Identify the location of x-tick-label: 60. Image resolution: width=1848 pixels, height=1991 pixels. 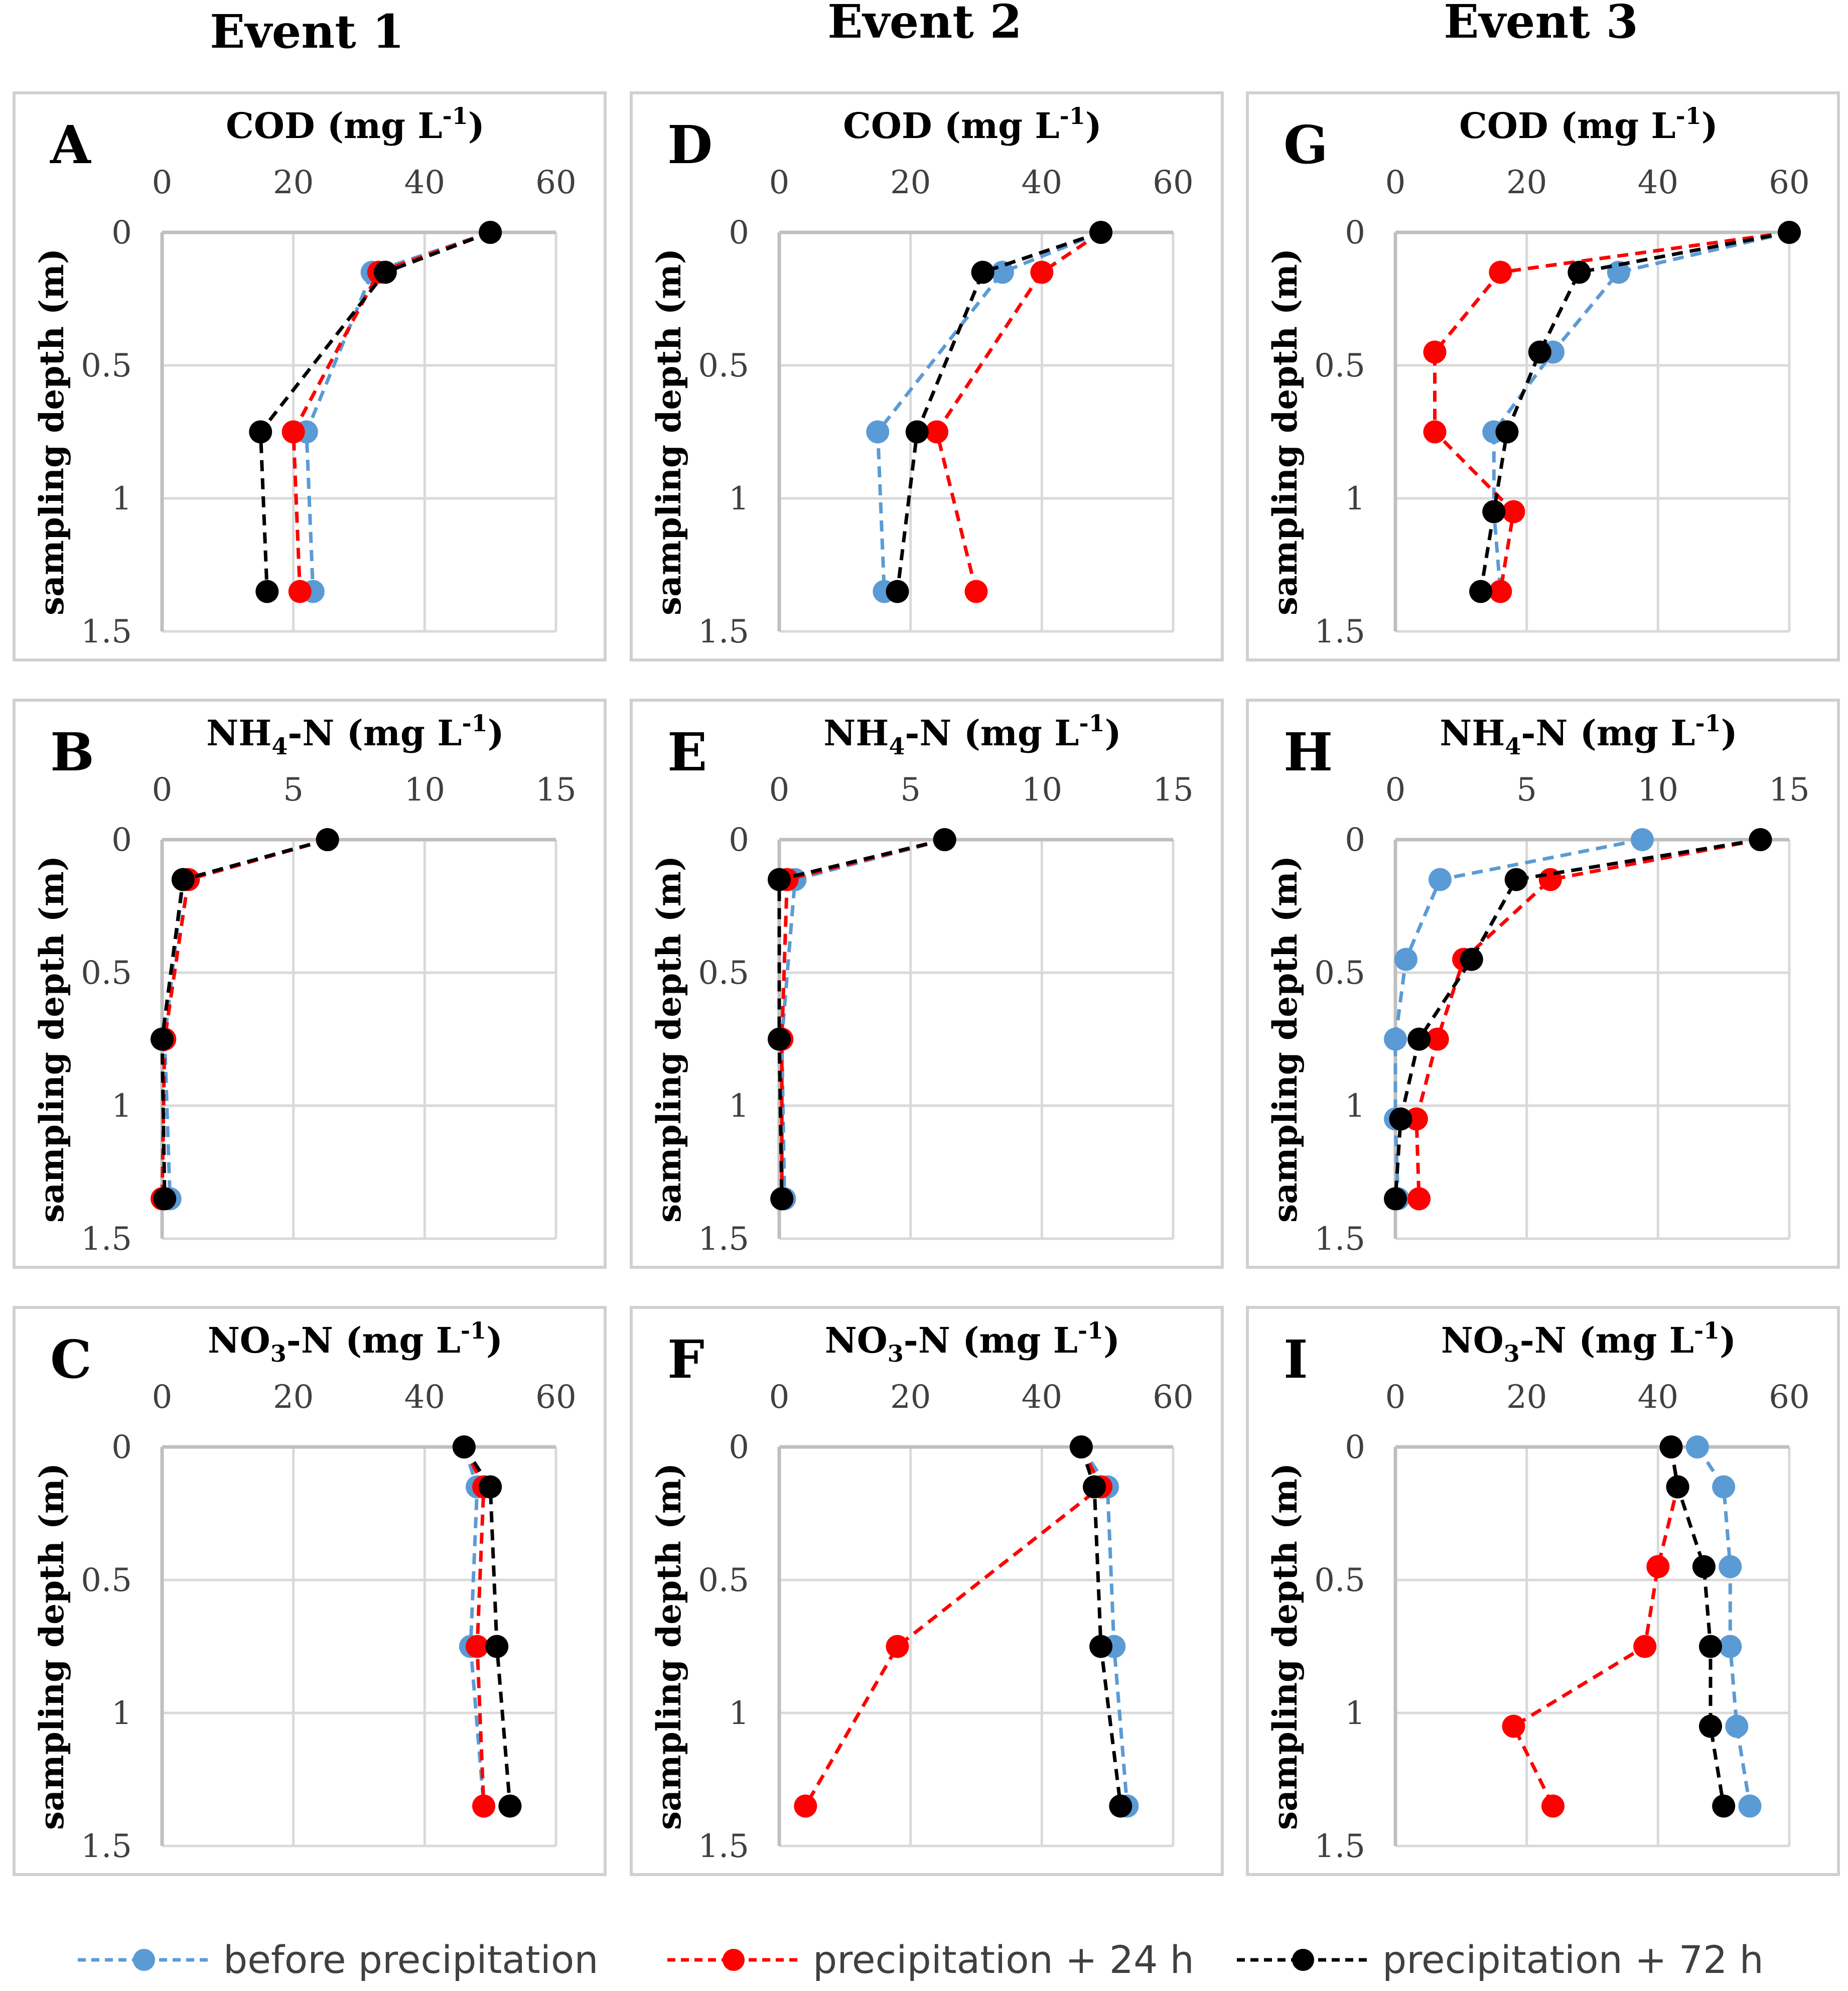
(1173, 182).